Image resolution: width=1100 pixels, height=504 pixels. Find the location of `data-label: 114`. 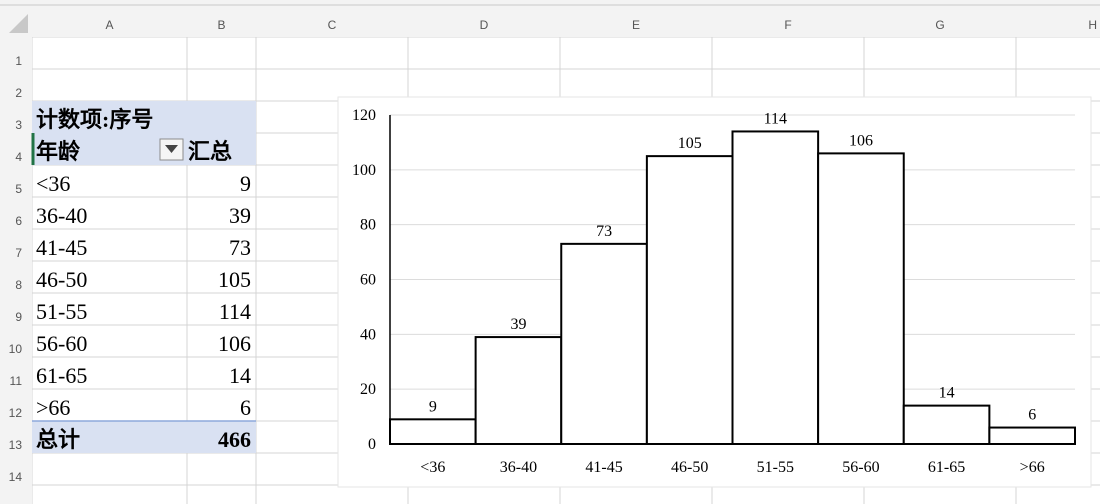

data-label: 114 is located at coordinates (775, 118).